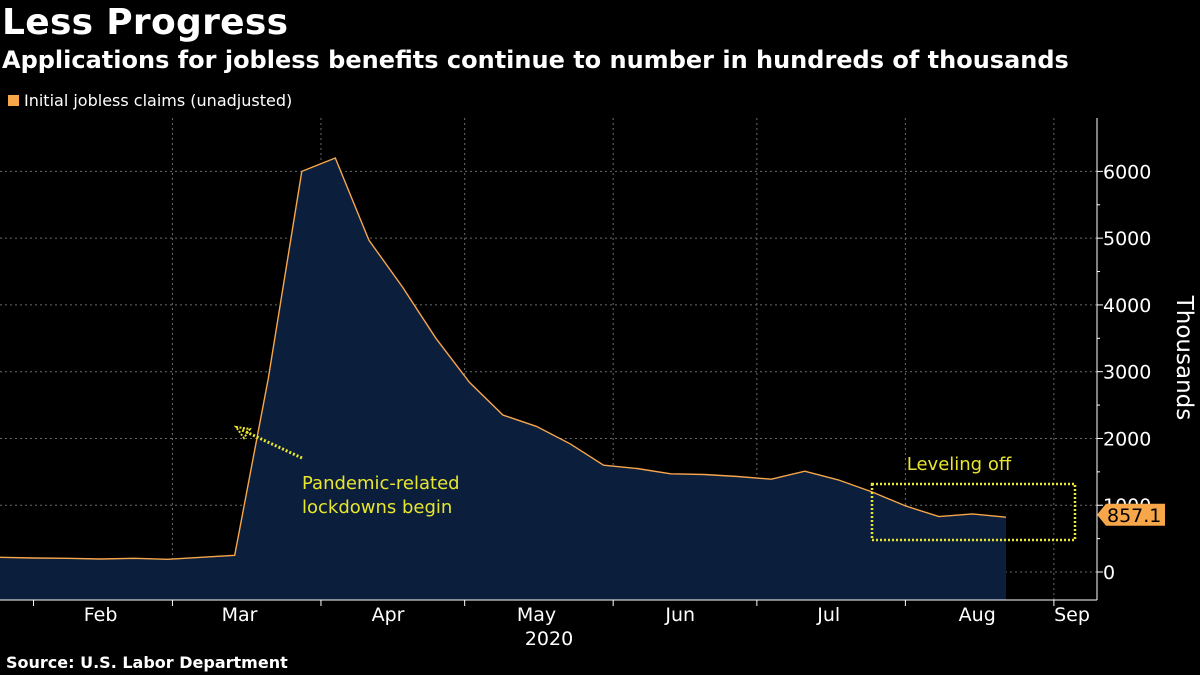 Image resolution: width=1200 pixels, height=675 pixels. What do you see at coordinates (973, 512) in the screenshot?
I see `leveling-off-box` at bounding box center [973, 512].